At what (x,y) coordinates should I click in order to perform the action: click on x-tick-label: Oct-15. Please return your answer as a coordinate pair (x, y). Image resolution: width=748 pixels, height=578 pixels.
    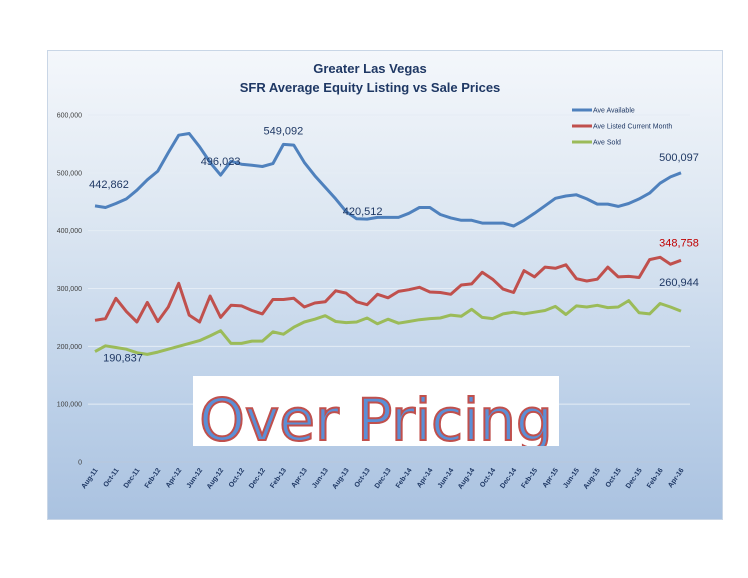
    Looking at the image, I should click on (614, 478).